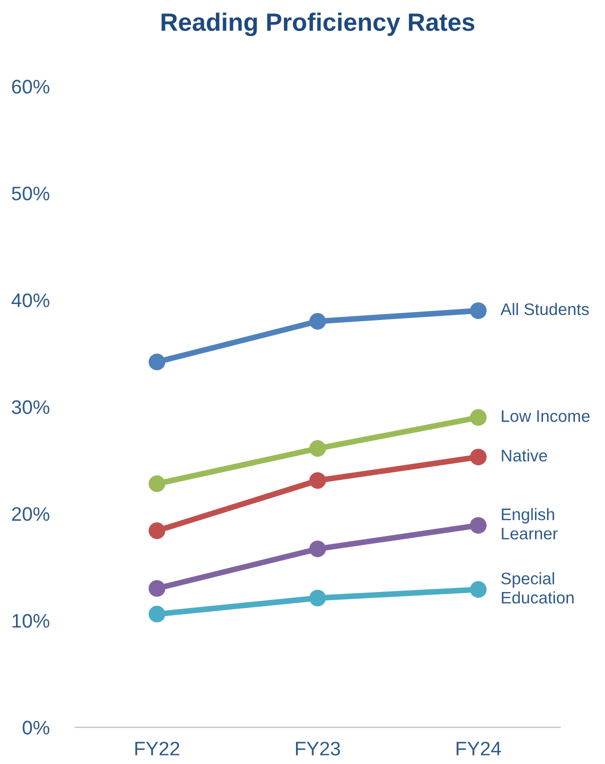  Describe the element at coordinates (478, 749) in the screenshot. I see `x-tick-label: FY24` at that location.